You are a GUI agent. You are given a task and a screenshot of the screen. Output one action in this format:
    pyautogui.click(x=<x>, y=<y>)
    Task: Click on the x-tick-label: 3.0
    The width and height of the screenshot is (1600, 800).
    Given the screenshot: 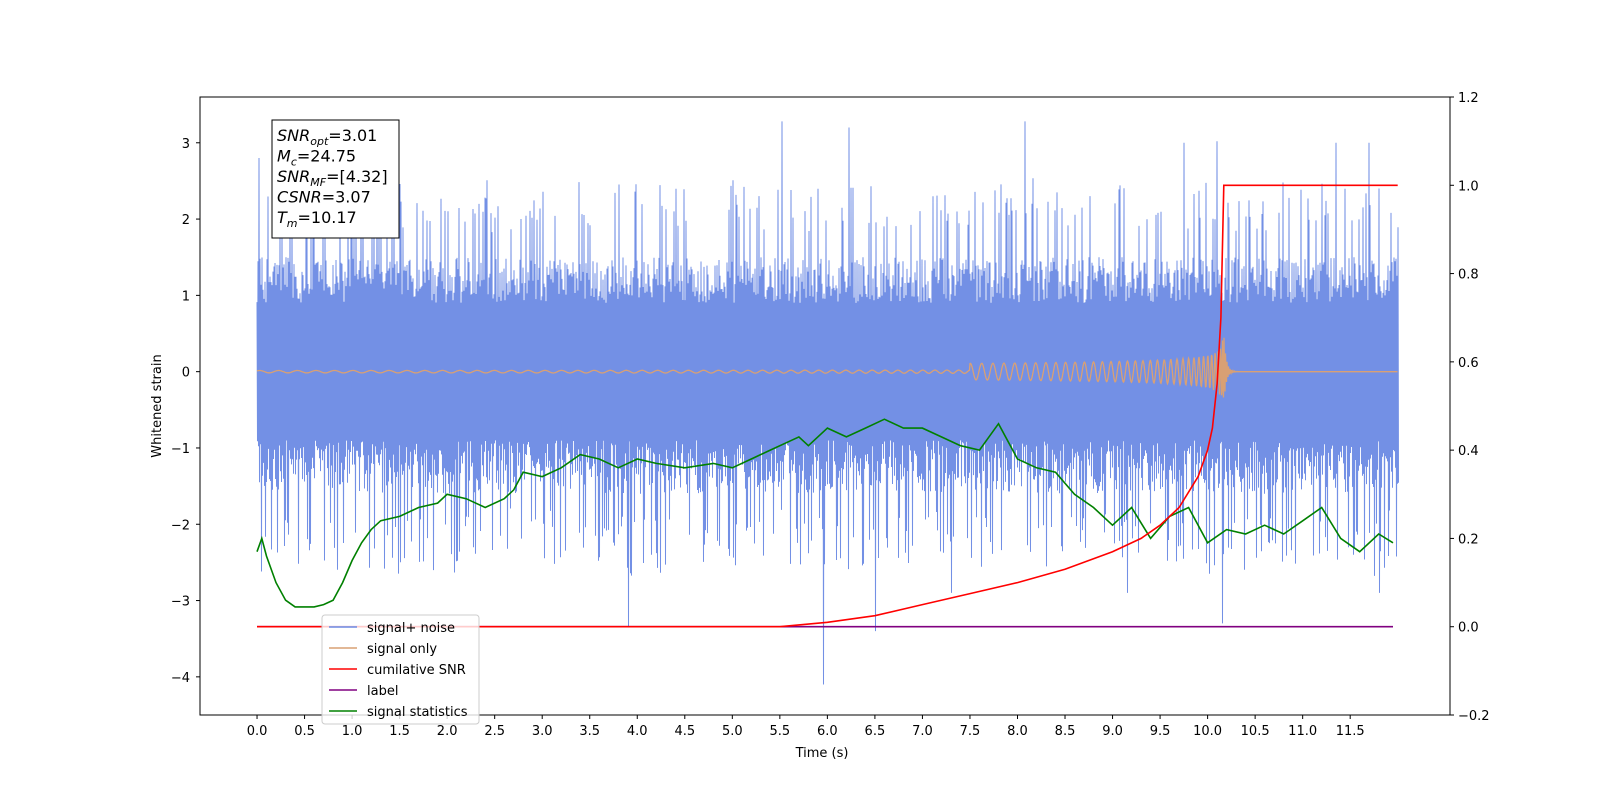 What is the action you would take?
    pyautogui.click(x=542, y=731)
    